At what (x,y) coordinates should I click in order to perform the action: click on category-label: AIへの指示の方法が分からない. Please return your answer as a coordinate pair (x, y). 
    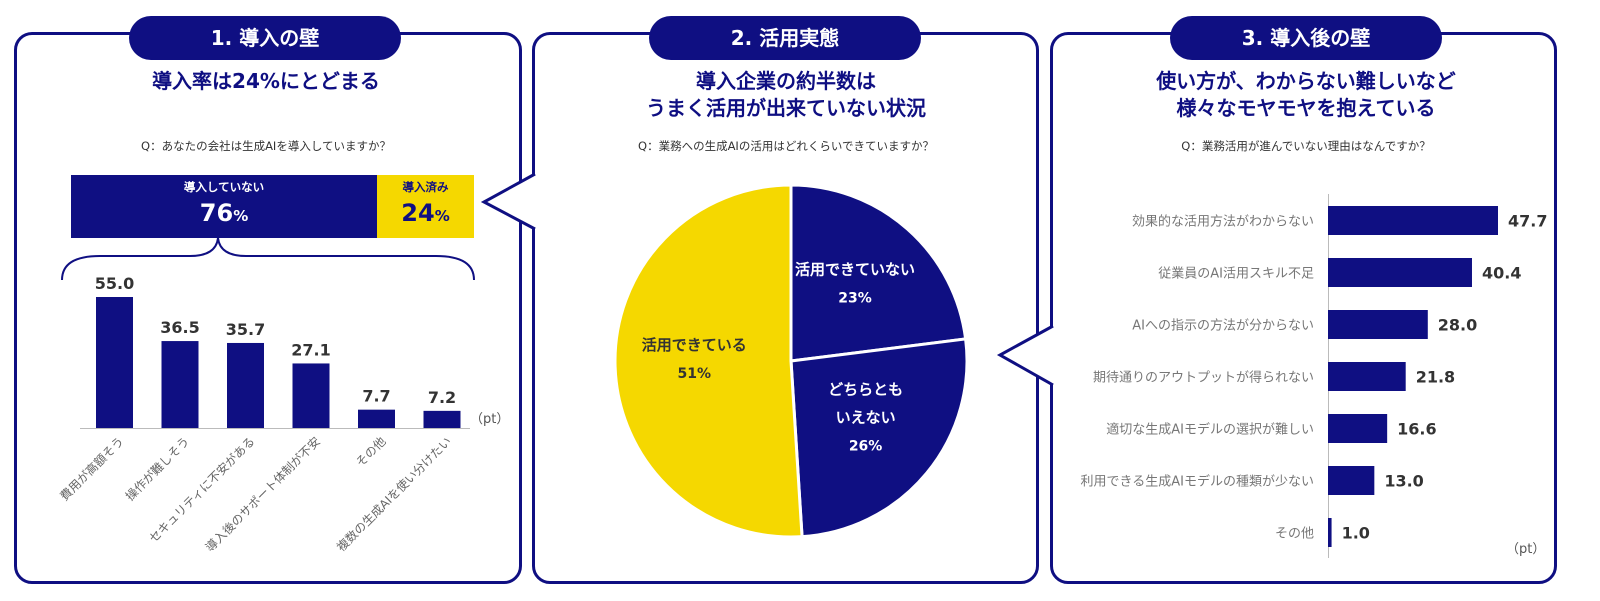
    Looking at the image, I should click on (1223, 326).